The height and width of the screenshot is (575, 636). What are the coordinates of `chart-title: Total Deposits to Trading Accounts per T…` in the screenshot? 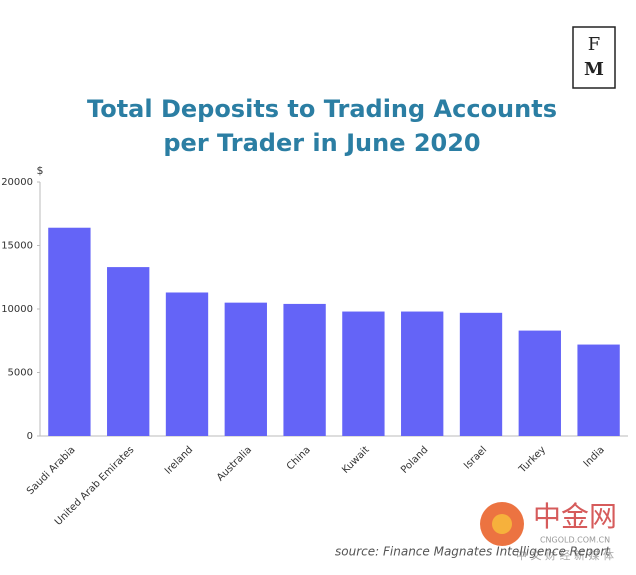 It's located at (322, 126).